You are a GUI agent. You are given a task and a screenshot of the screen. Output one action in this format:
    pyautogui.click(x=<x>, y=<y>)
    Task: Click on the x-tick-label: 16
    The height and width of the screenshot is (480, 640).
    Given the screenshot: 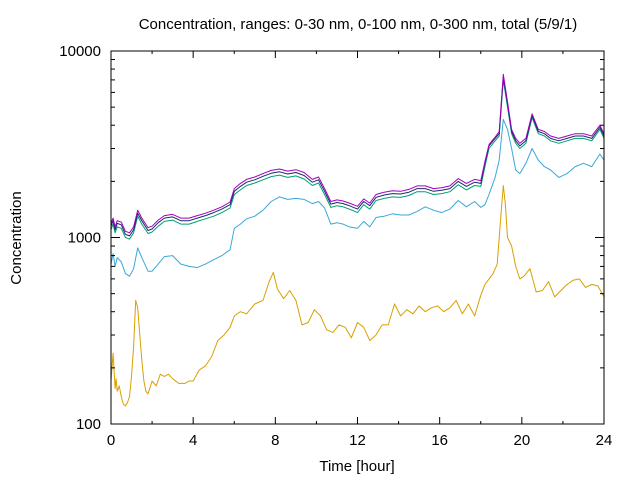 What is the action you would take?
    pyautogui.click(x=439, y=440)
    